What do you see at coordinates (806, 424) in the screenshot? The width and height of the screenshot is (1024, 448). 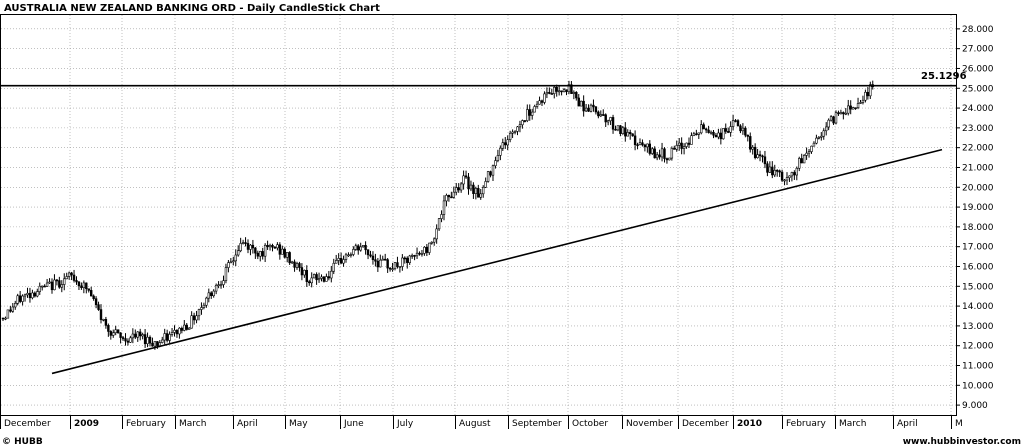 I see `x-month-label: February` at bounding box center [806, 424].